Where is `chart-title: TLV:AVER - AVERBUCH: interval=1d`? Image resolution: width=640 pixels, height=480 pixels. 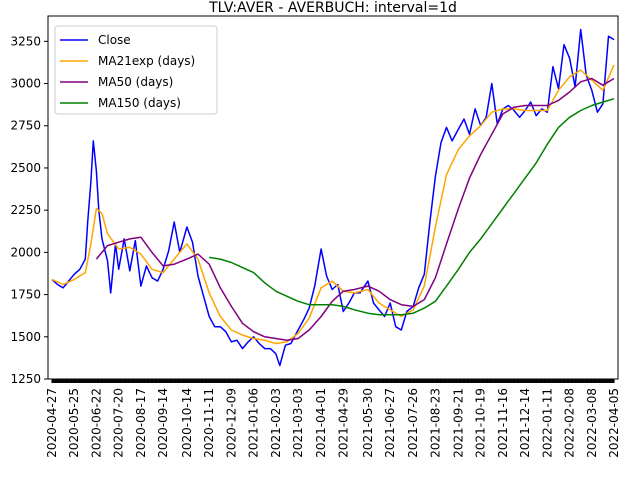 chart-title: TLV:AVER - AVERBUCH: interval=1d is located at coordinates (332, 8).